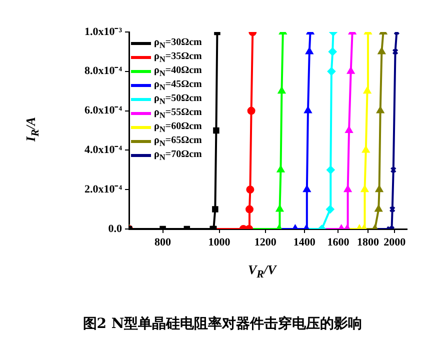 The width and height of the screenshot is (445, 345). Describe the element at coordinates (304, 242) in the screenshot. I see `x-tick-label: 1400` at that location.